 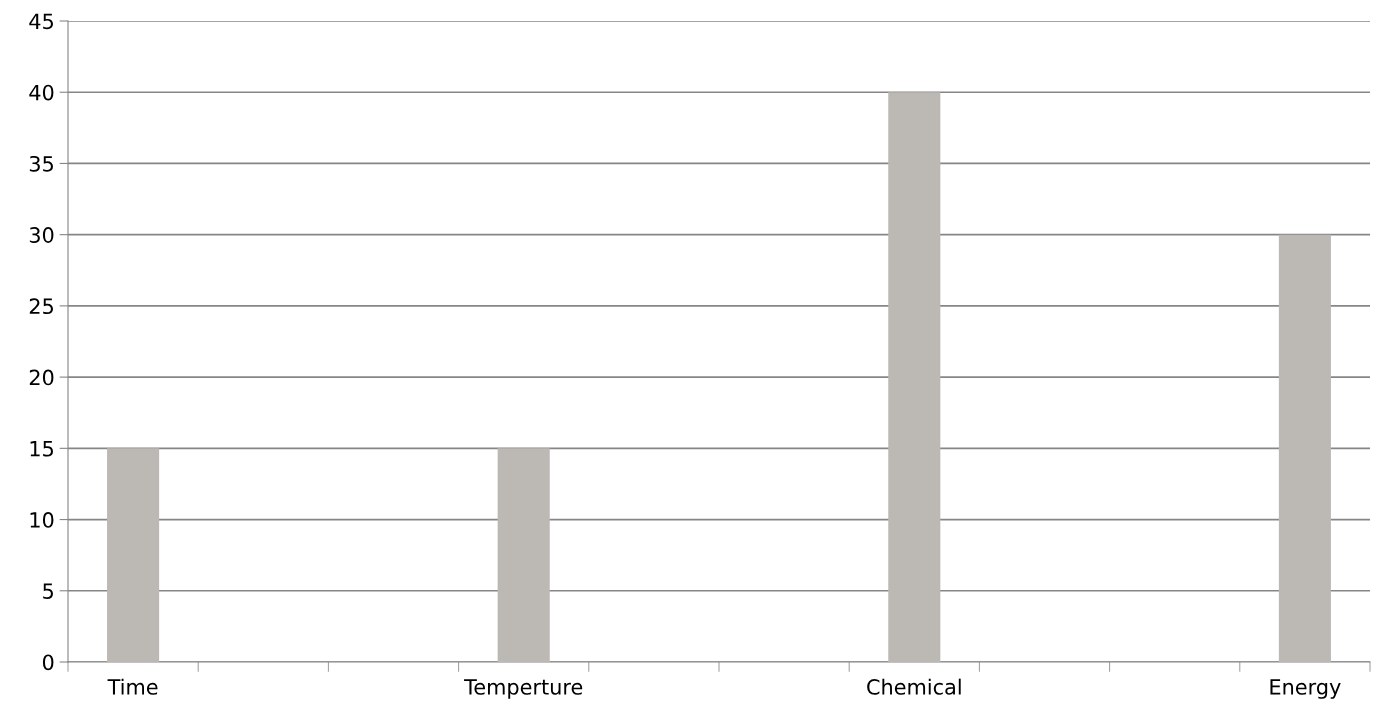 I want to click on y-tick-label: 45, so click(x=41, y=21).